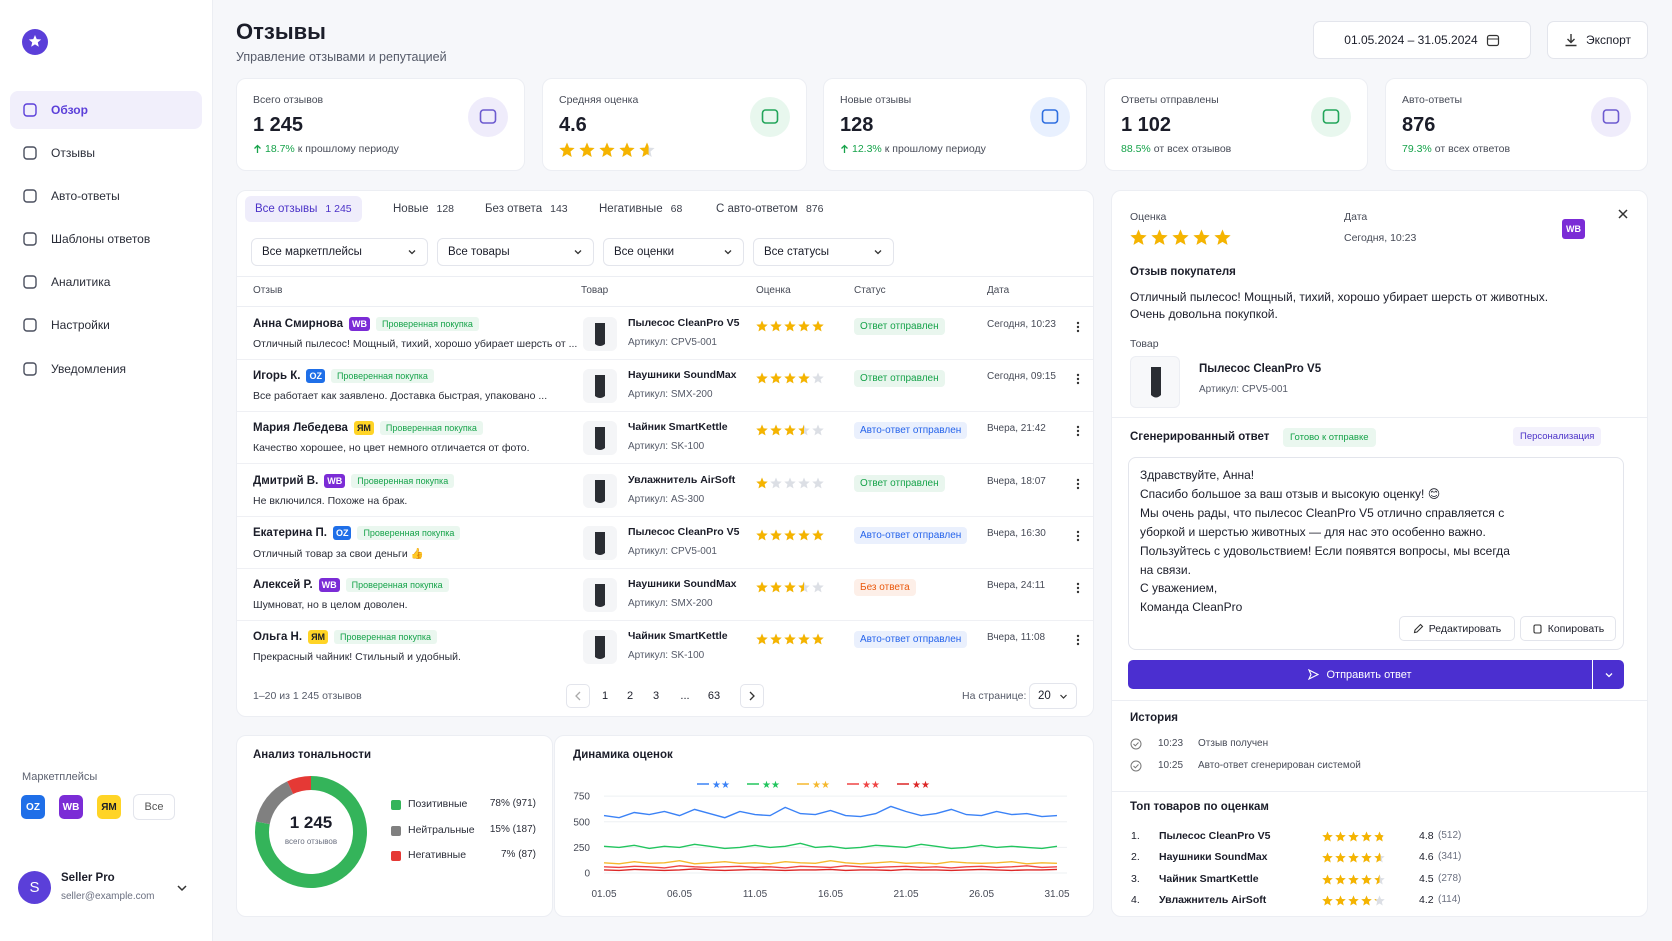 The width and height of the screenshot is (1672, 941). What do you see at coordinates (1568, 628) in the screenshot?
I see `copy-button: Копировать` at bounding box center [1568, 628].